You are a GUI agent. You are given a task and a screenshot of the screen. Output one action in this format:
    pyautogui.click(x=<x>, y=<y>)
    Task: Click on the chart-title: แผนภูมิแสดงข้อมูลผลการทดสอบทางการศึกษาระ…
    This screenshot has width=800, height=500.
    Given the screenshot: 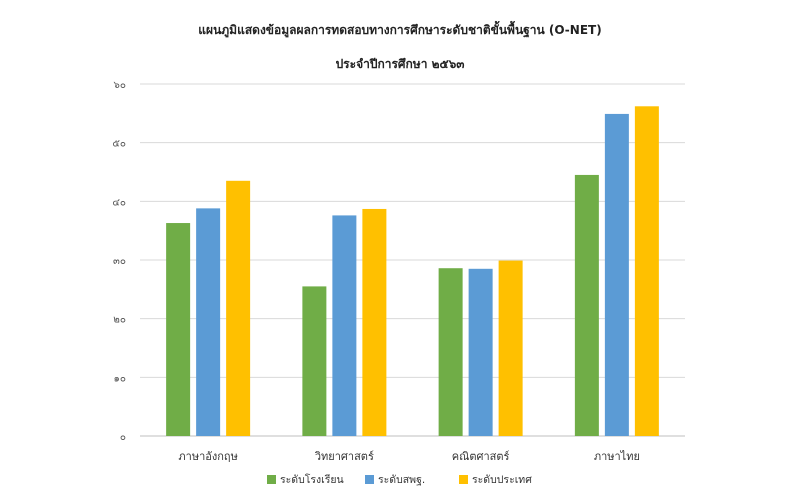 What is the action you would take?
    pyautogui.click(x=399, y=29)
    